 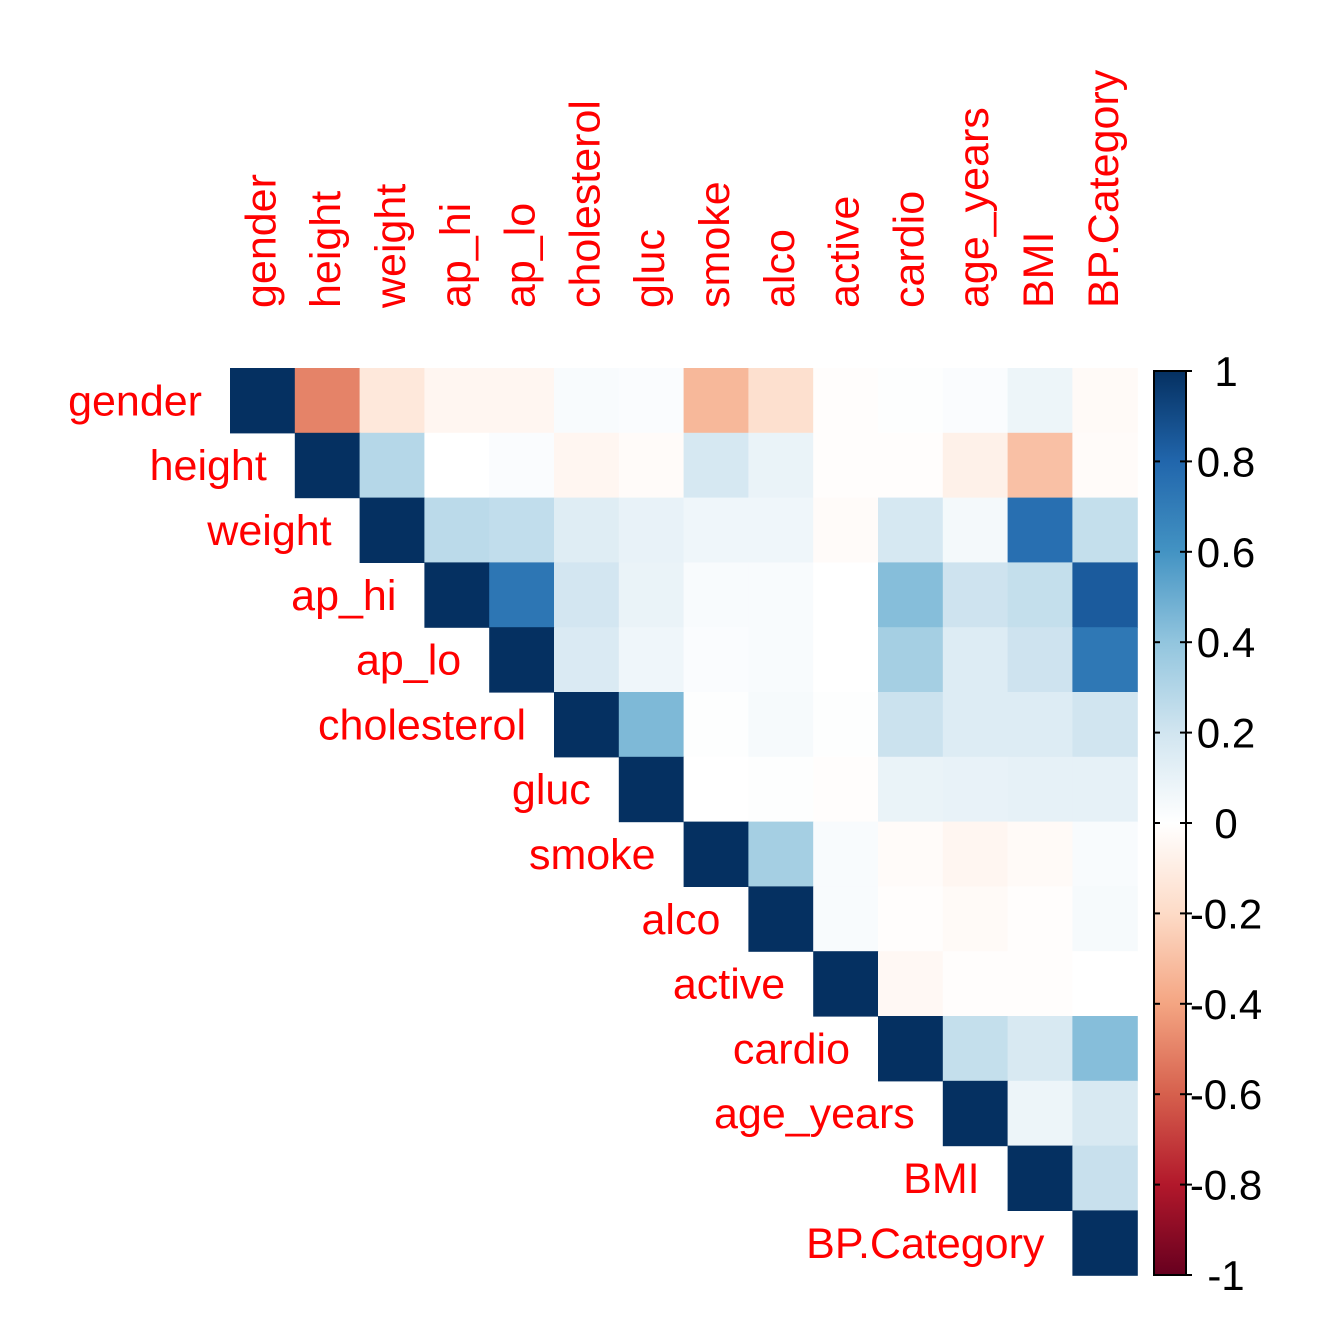 What do you see at coordinates (781, 595) in the screenshot?
I see `cell-ap-hi-alco` at bounding box center [781, 595].